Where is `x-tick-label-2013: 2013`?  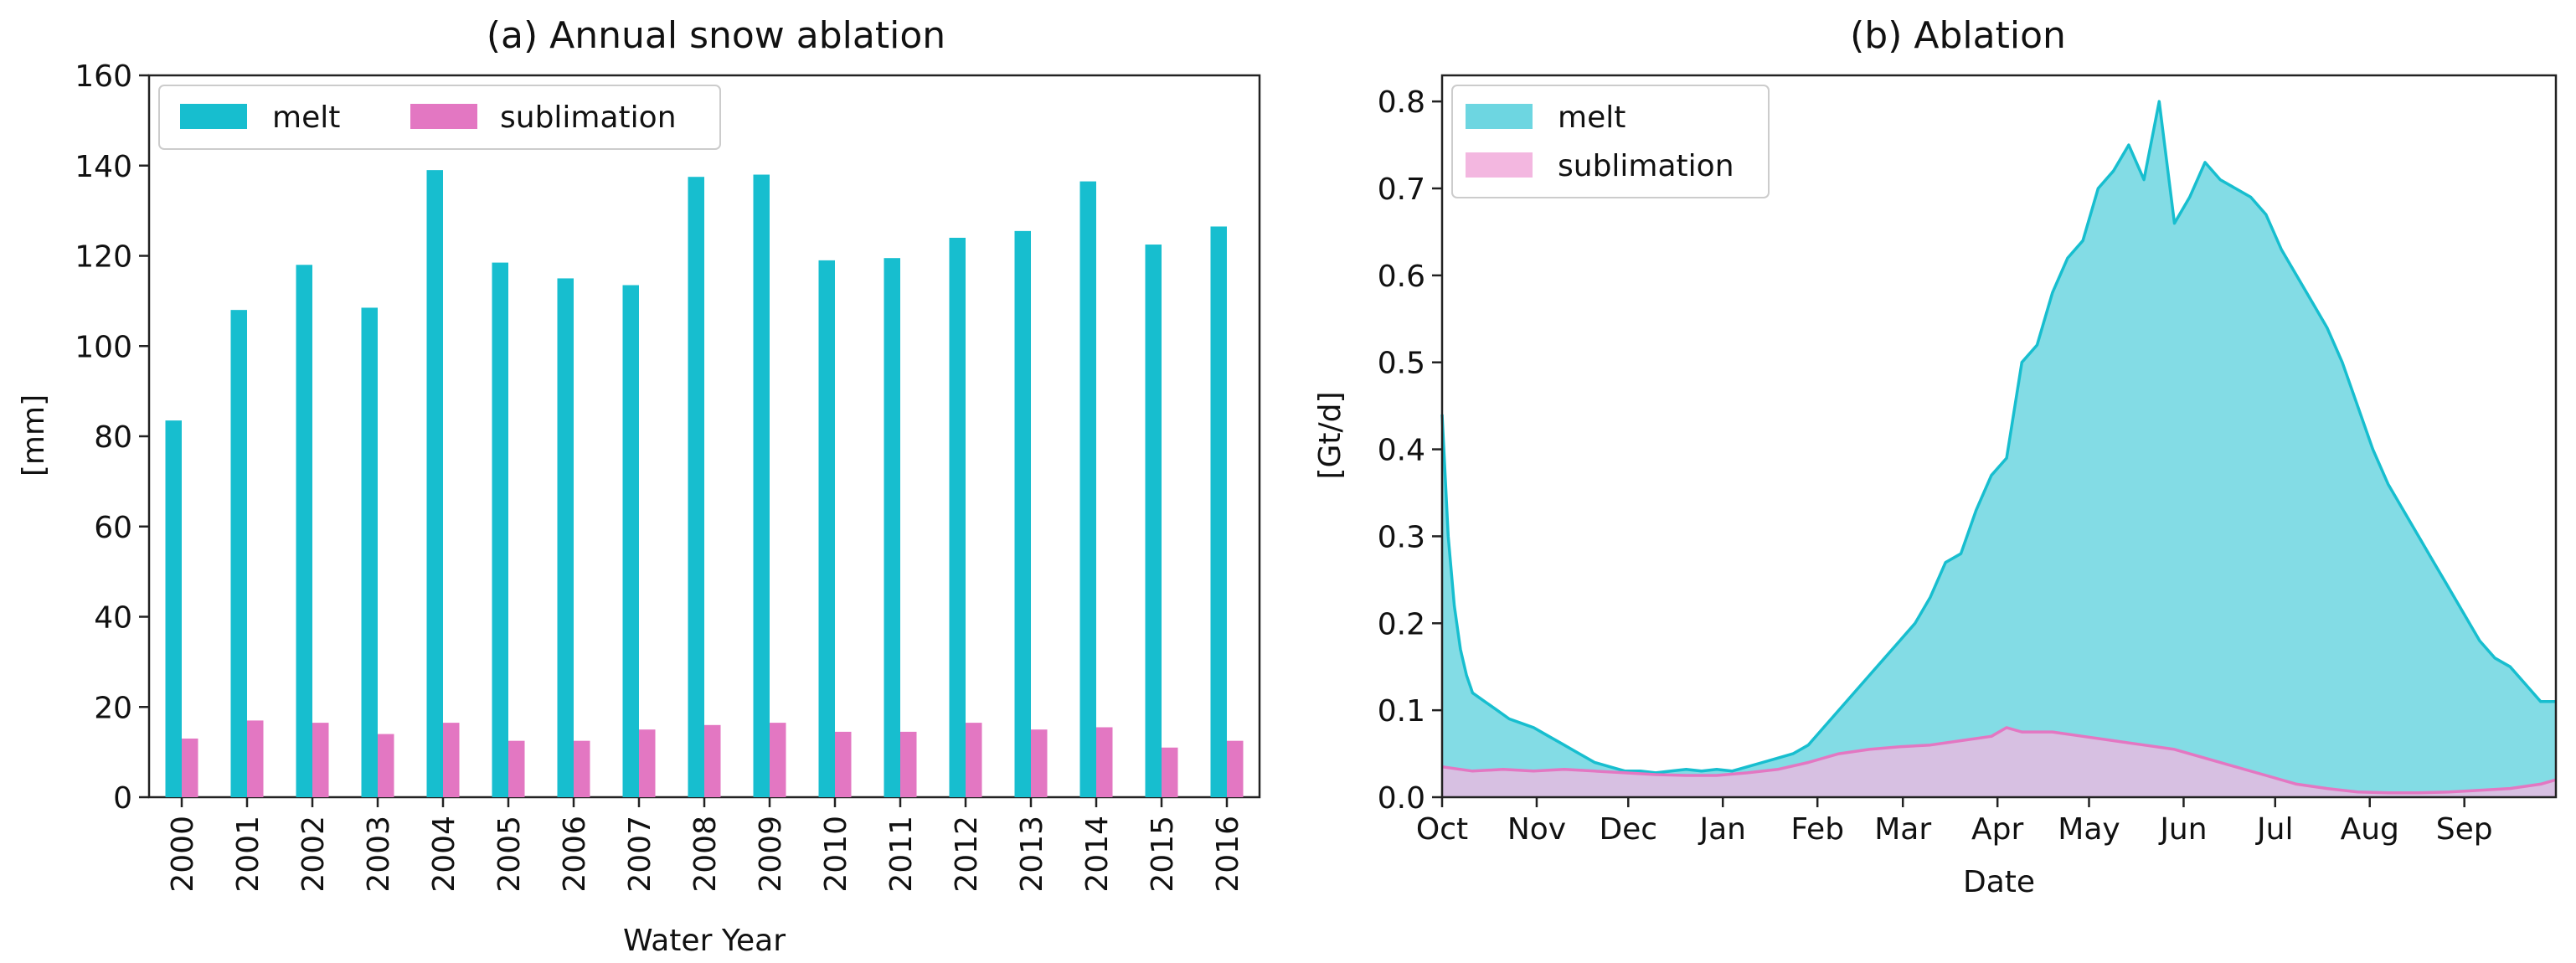 x-tick-label-2013: 2013 is located at coordinates (1032, 854).